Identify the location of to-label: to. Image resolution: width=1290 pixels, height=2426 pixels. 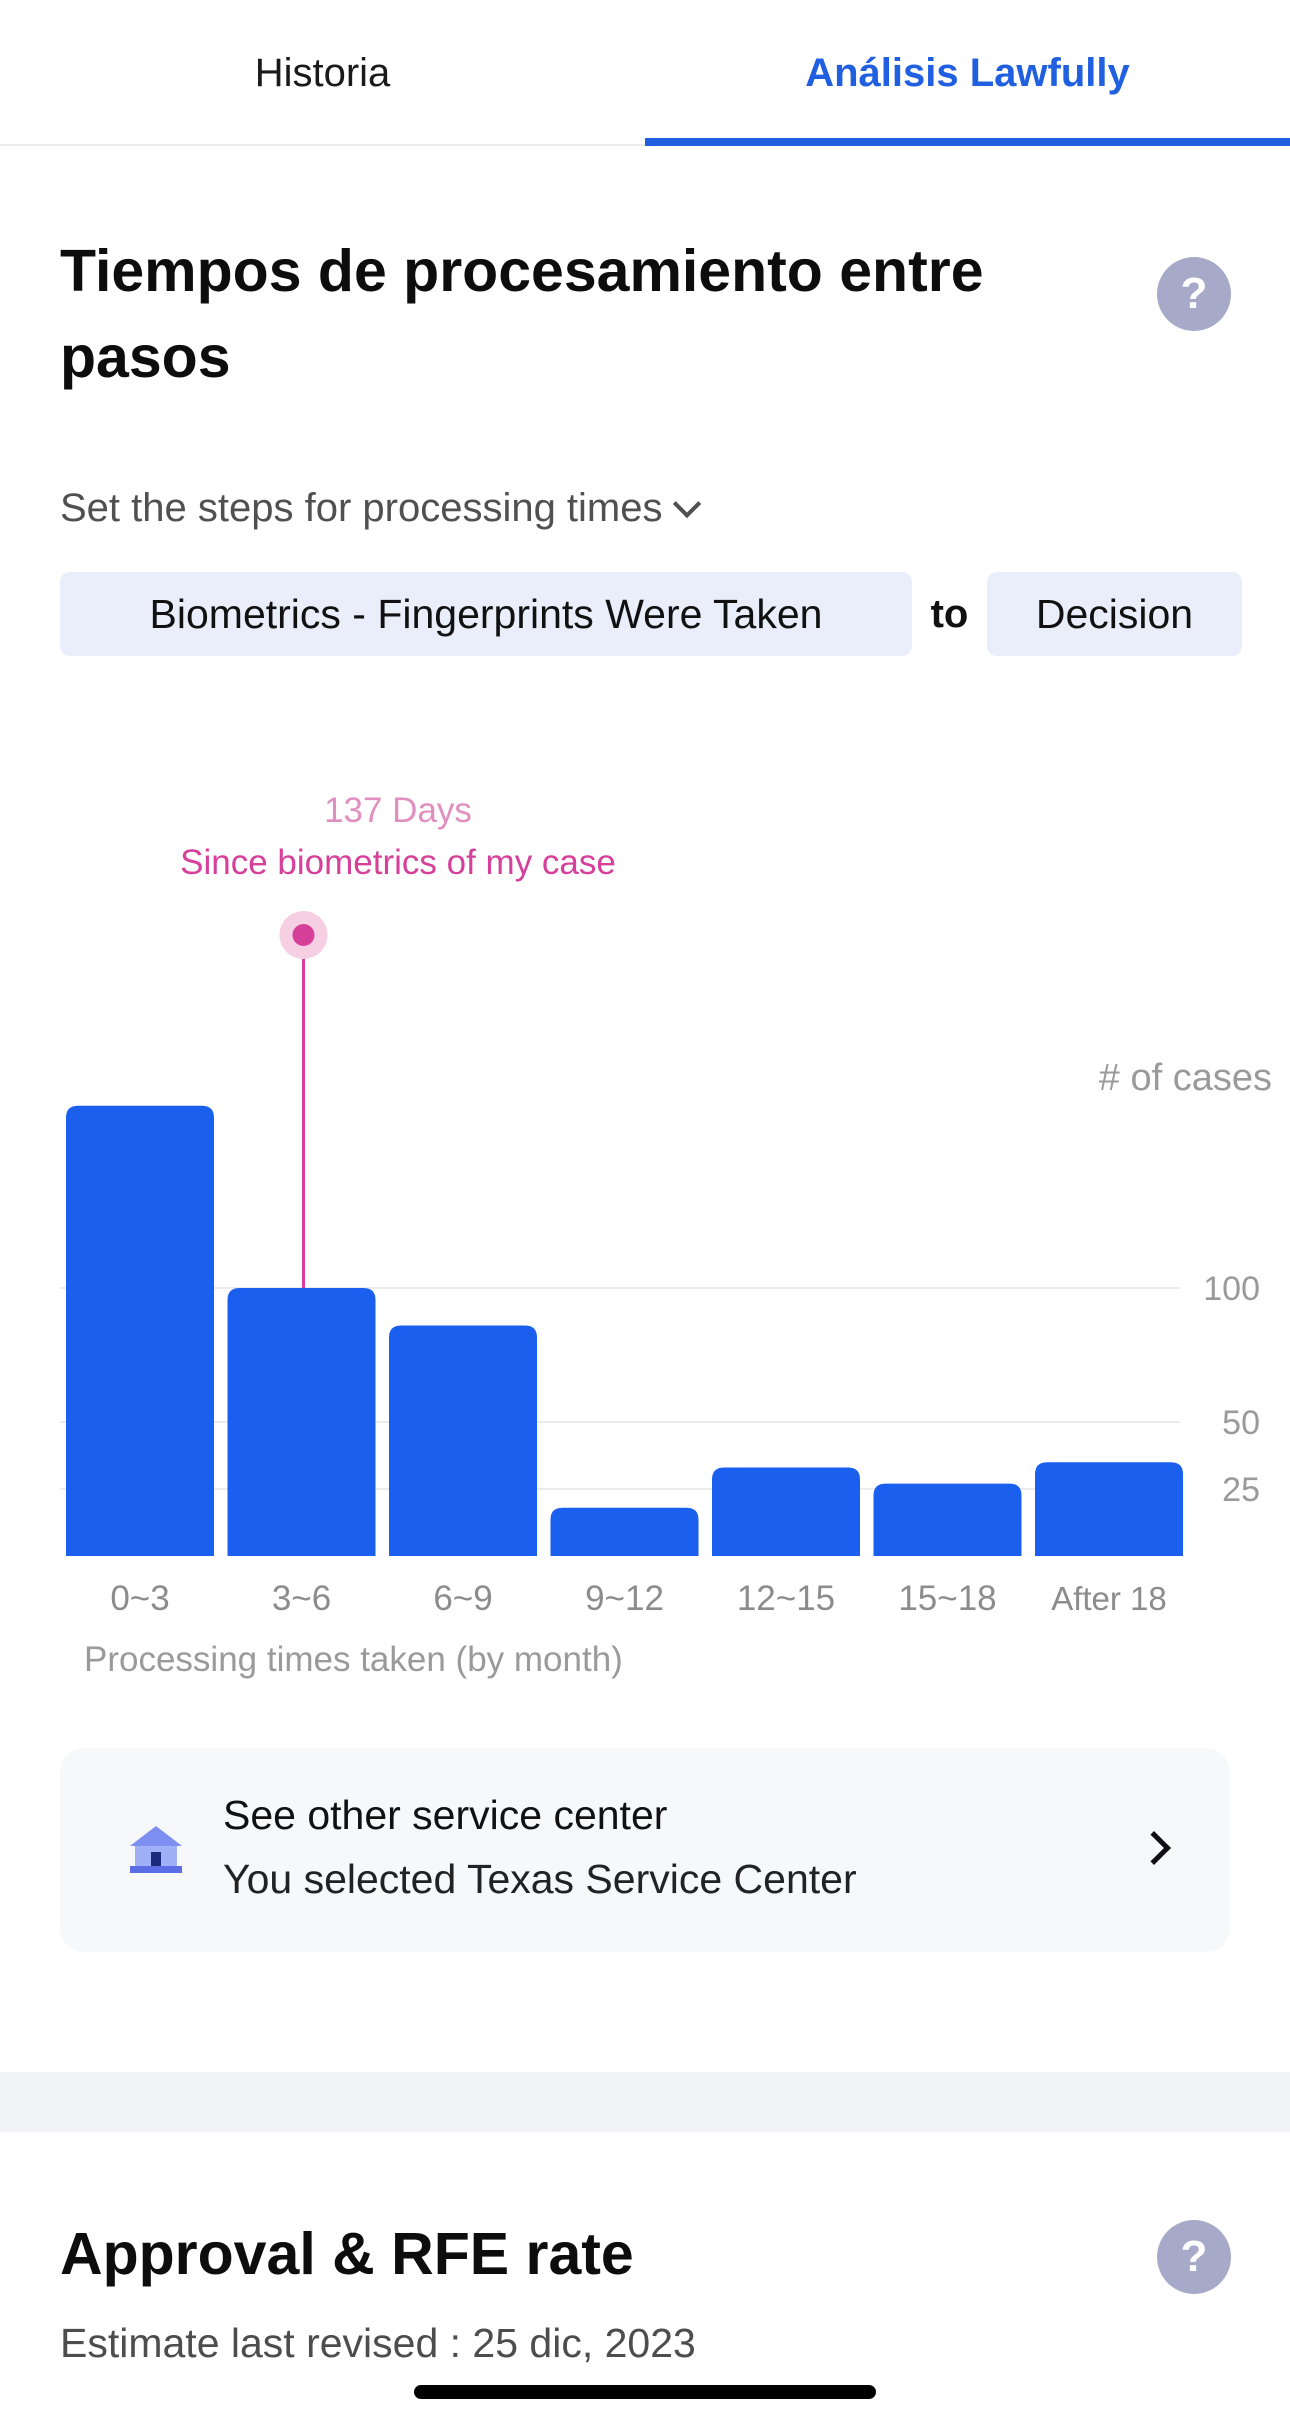
(949, 613).